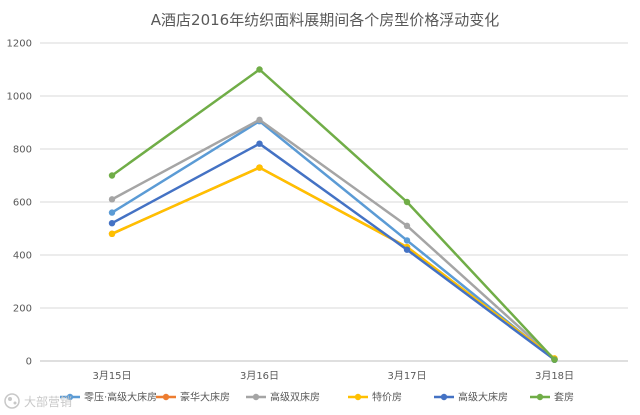 This screenshot has height=415, width=640. I want to click on y-tick-label: 800, so click(22, 150).